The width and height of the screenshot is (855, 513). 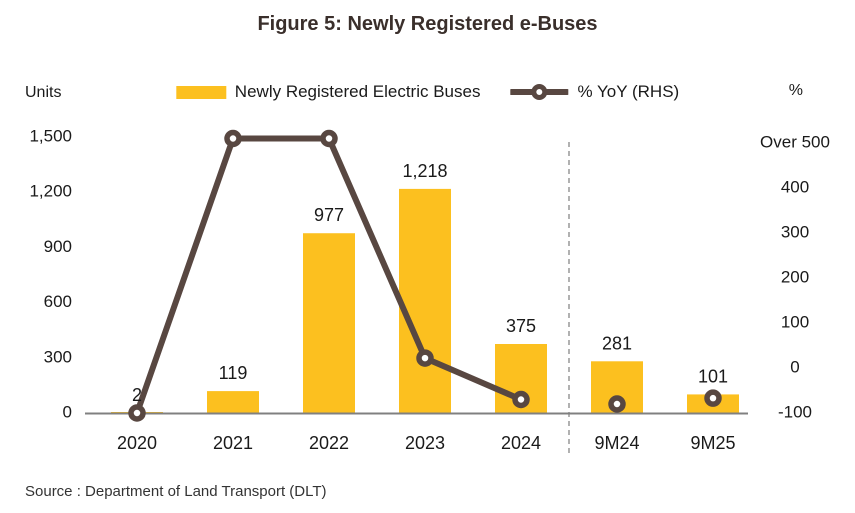 What do you see at coordinates (521, 399) in the screenshot?
I see `yoy-marker-2024` at bounding box center [521, 399].